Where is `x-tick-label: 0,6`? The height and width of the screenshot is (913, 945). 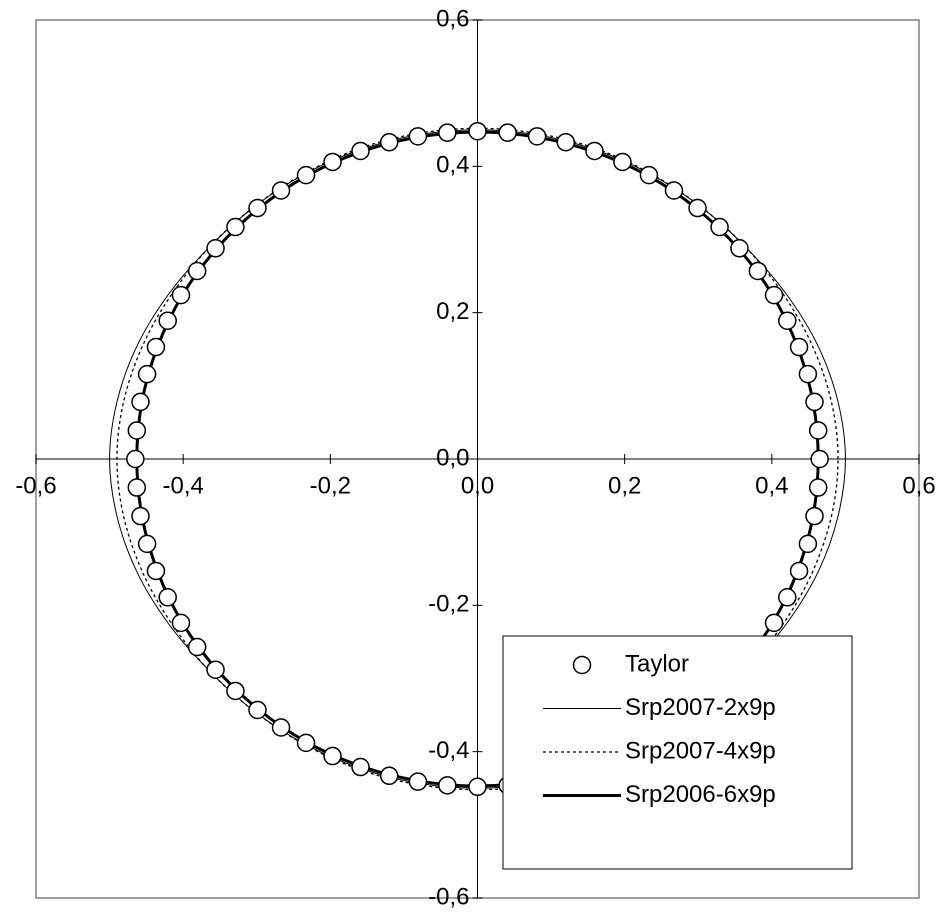
x-tick-label: 0,6 is located at coordinates (918, 485).